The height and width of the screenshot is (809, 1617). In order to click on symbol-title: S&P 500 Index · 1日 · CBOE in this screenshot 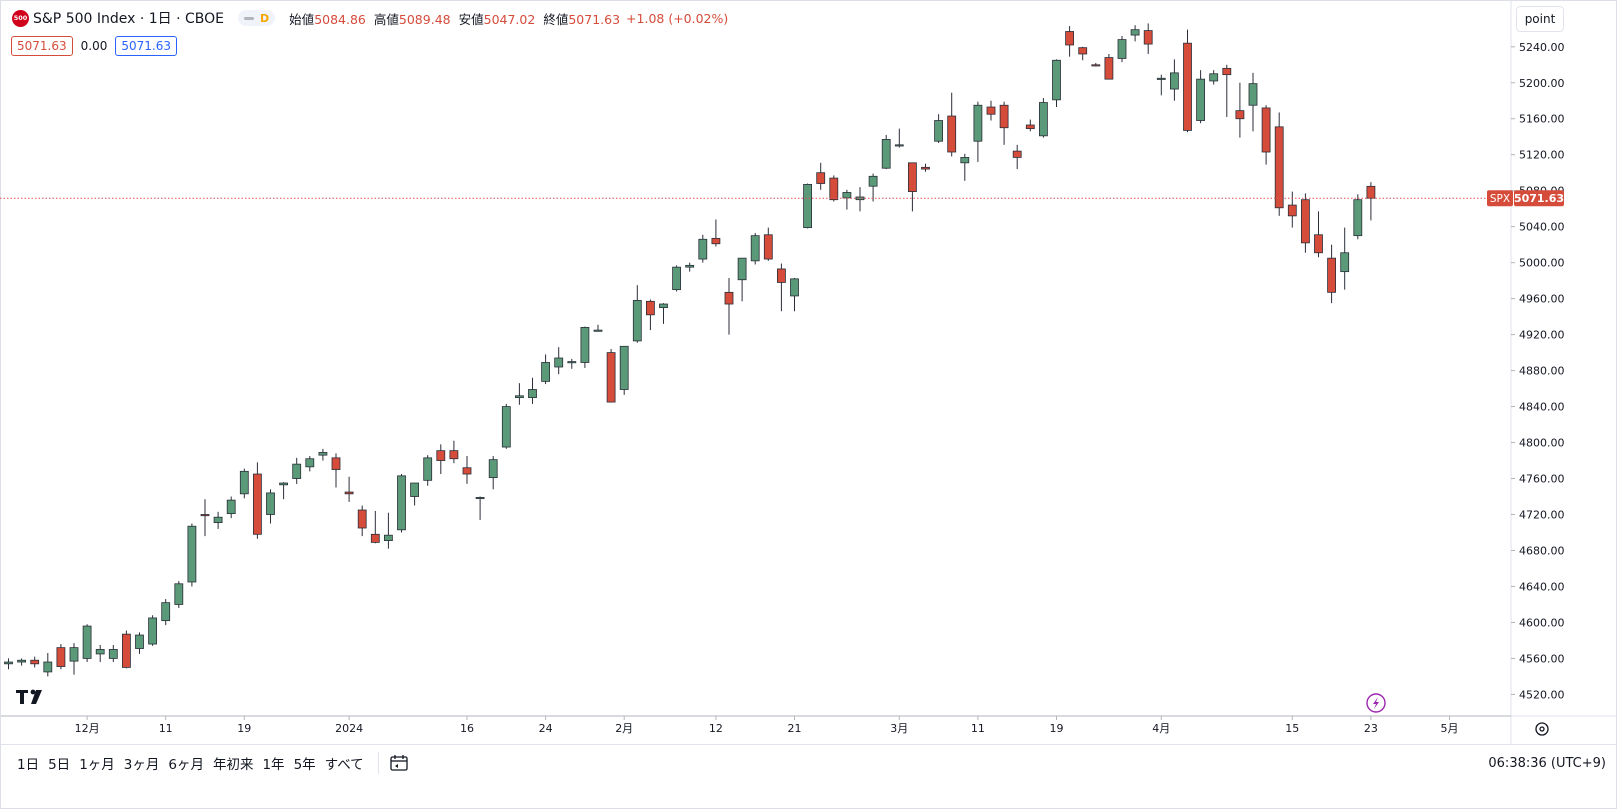, I will do `click(129, 19)`.